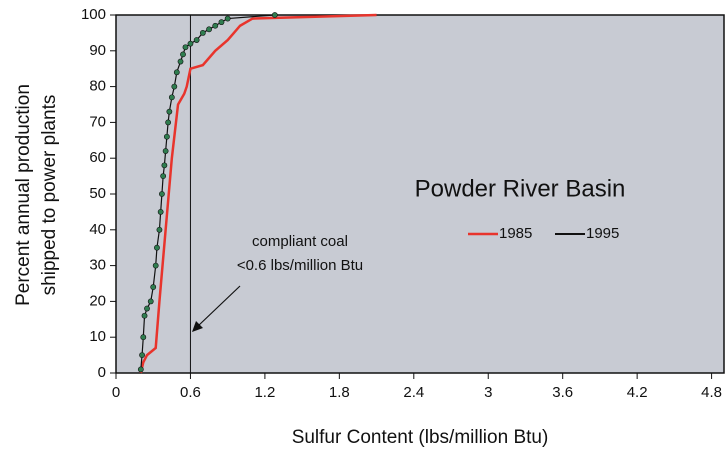 The height and width of the screenshot is (451, 725). What do you see at coordinates (49, 195) in the screenshot?
I see `y-axis-title: shipped to power plants` at bounding box center [49, 195].